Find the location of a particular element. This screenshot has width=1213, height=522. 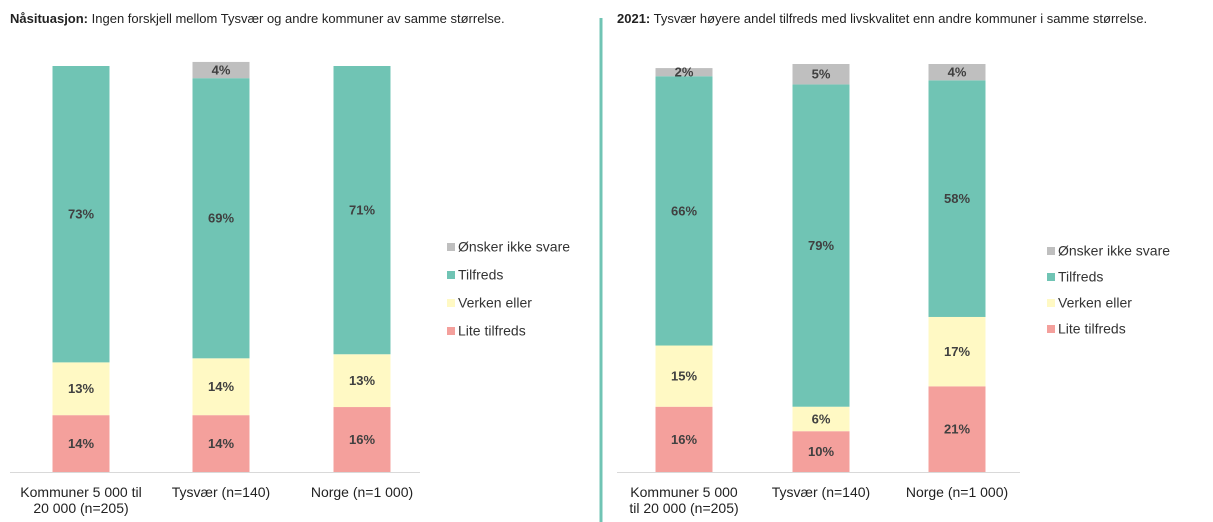

data-label: 21% is located at coordinates (957, 429).